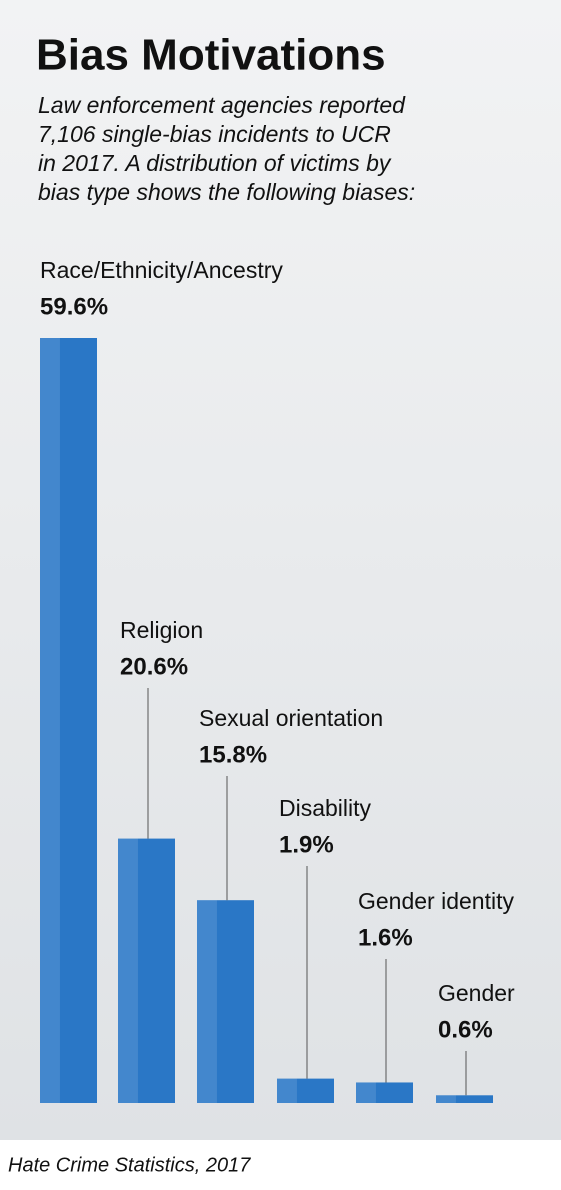  Describe the element at coordinates (476, 993) in the screenshot. I see `category-label: Gender` at that location.